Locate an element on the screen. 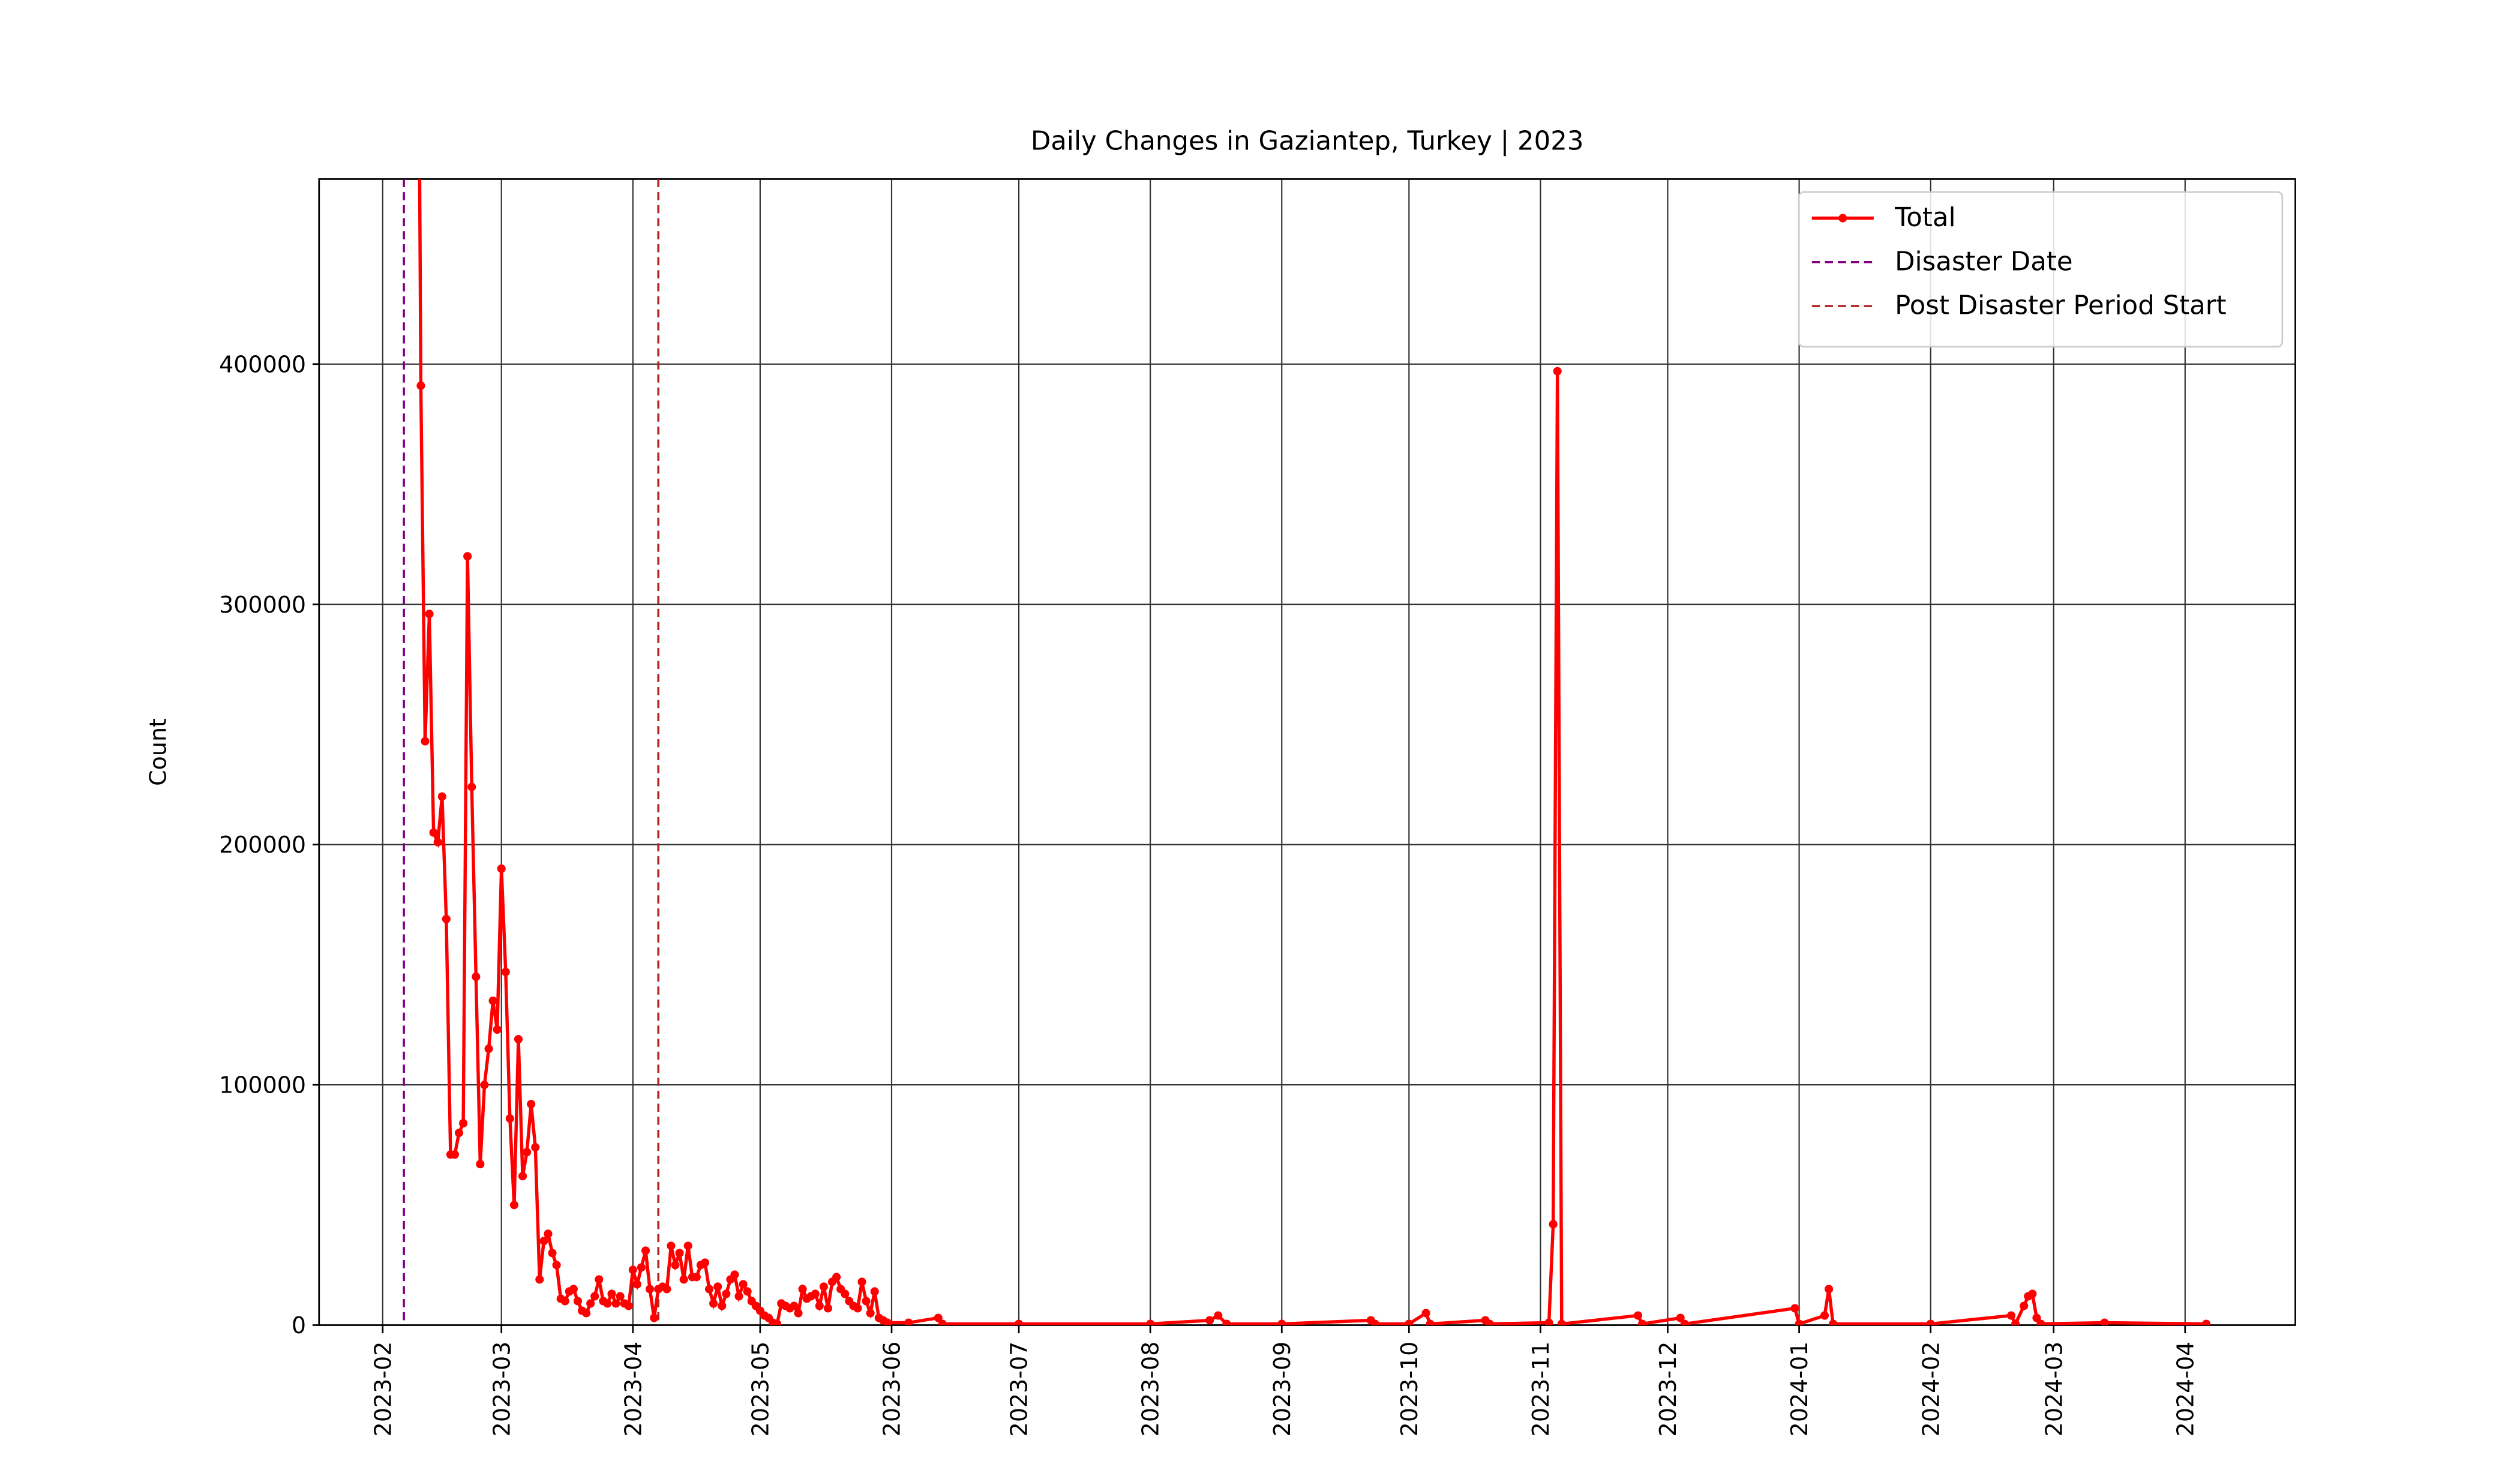 The height and width of the screenshot is (1470, 2520). x-tick-label: 2023-09 is located at coordinates (1282, 1389).